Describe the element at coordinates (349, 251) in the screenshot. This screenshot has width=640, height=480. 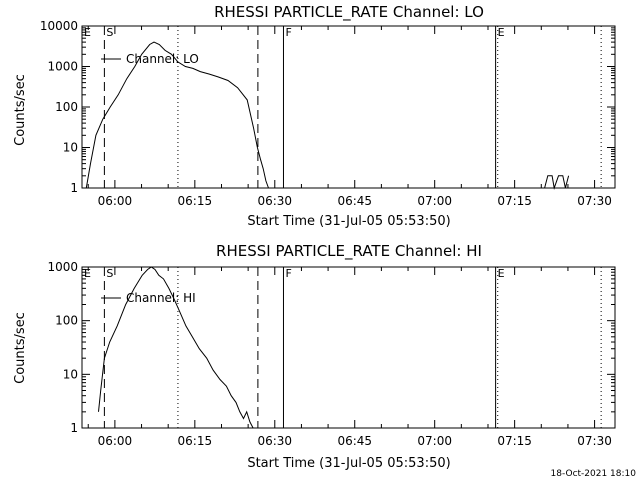
I see `chart-title: RHESSI PARTICLE_RATE Channel: HI` at that location.